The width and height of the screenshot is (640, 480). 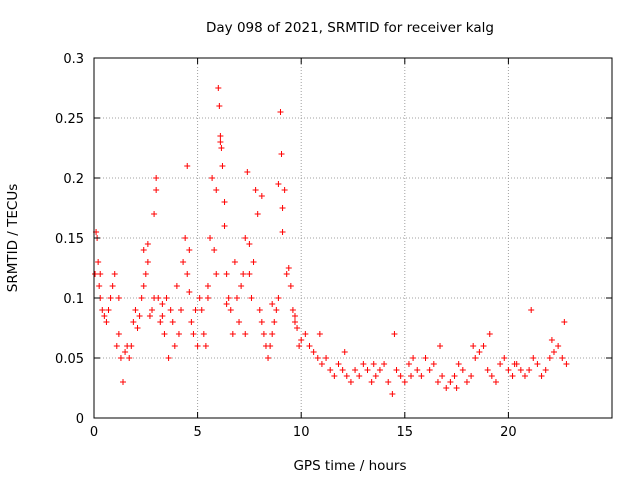 I want to click on y-tick-label: 0.15, so click(x=69, y=239).